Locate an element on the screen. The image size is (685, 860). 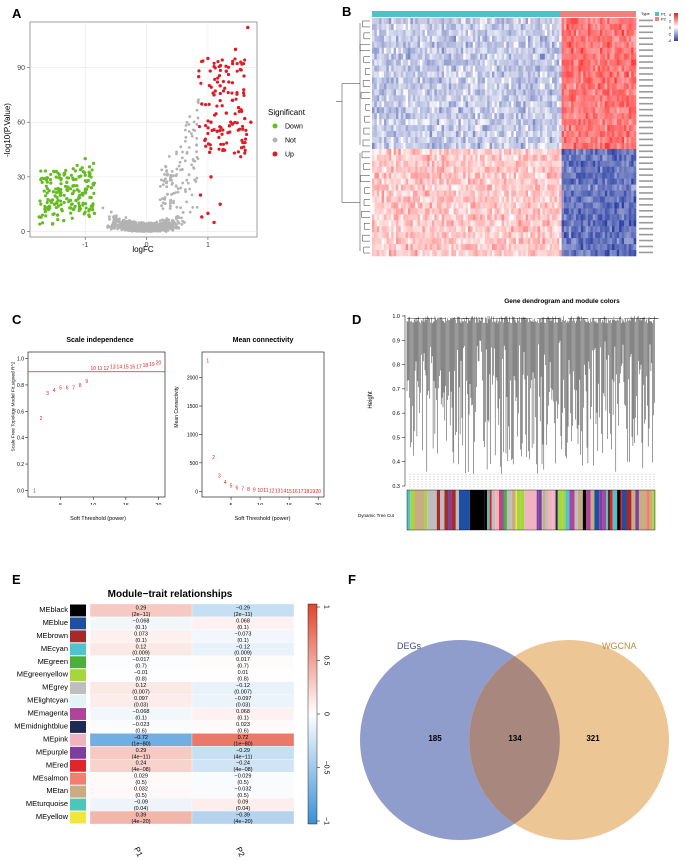
volcano-point-down is located at coordinates (62, 211).